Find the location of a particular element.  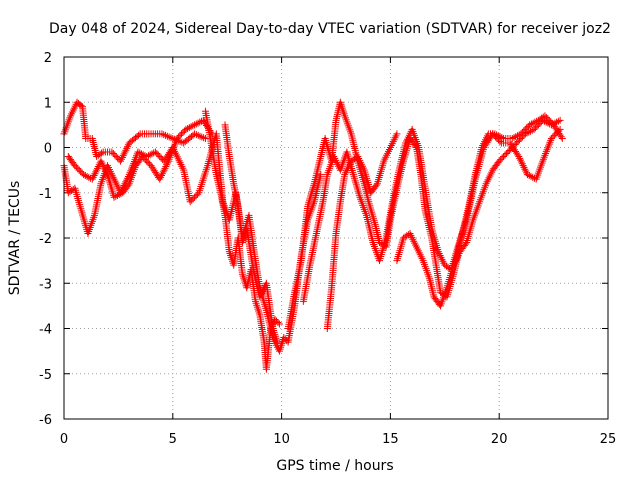

x-tick-label: 15 is located at coordinates (390, 439).